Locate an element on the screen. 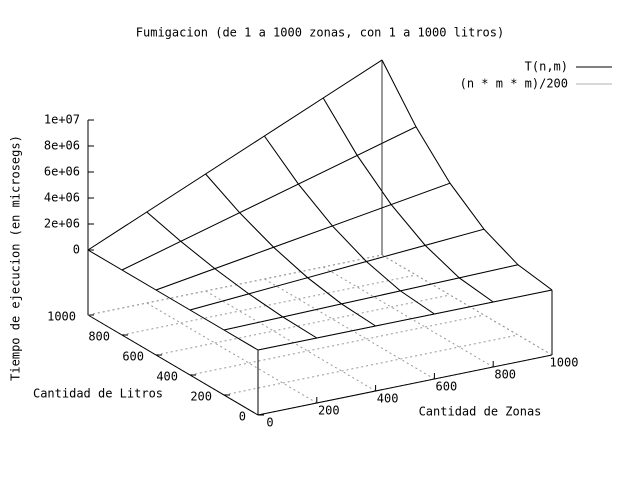  z-tick-label: 6e+06 is located at coordinates (62, 172).